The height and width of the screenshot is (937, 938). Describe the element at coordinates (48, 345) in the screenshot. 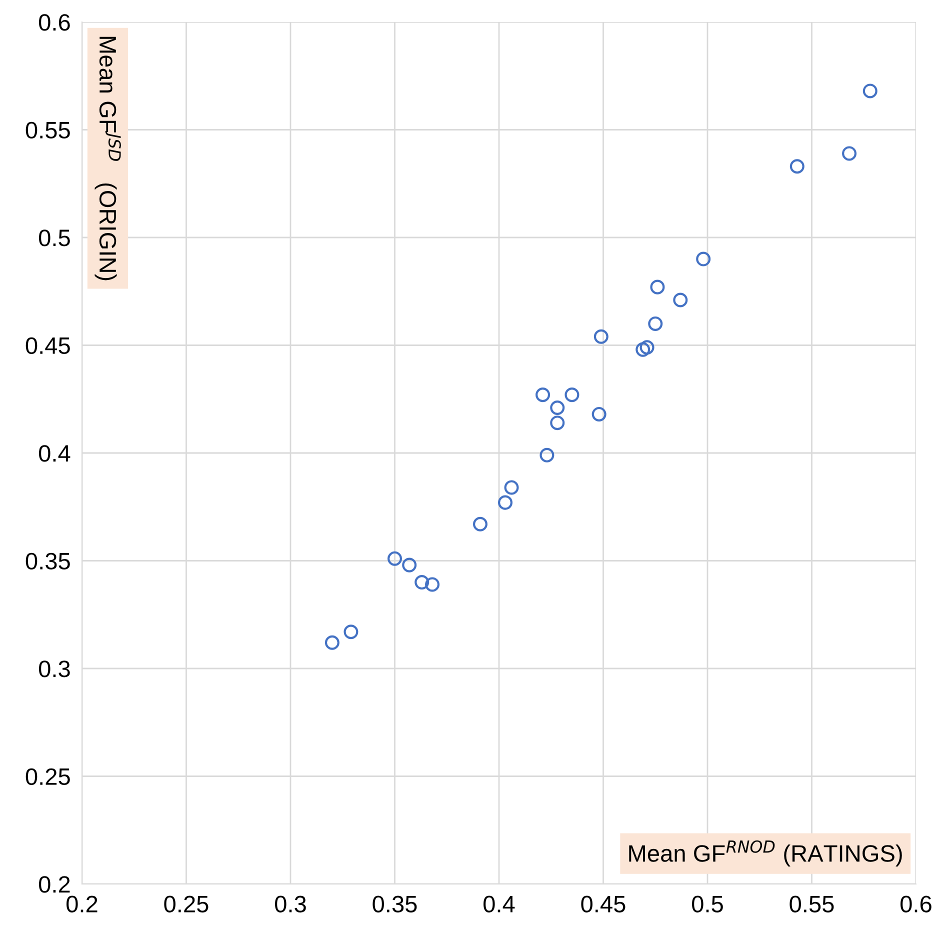

I see `y-tick-label: 0.45` at that location.